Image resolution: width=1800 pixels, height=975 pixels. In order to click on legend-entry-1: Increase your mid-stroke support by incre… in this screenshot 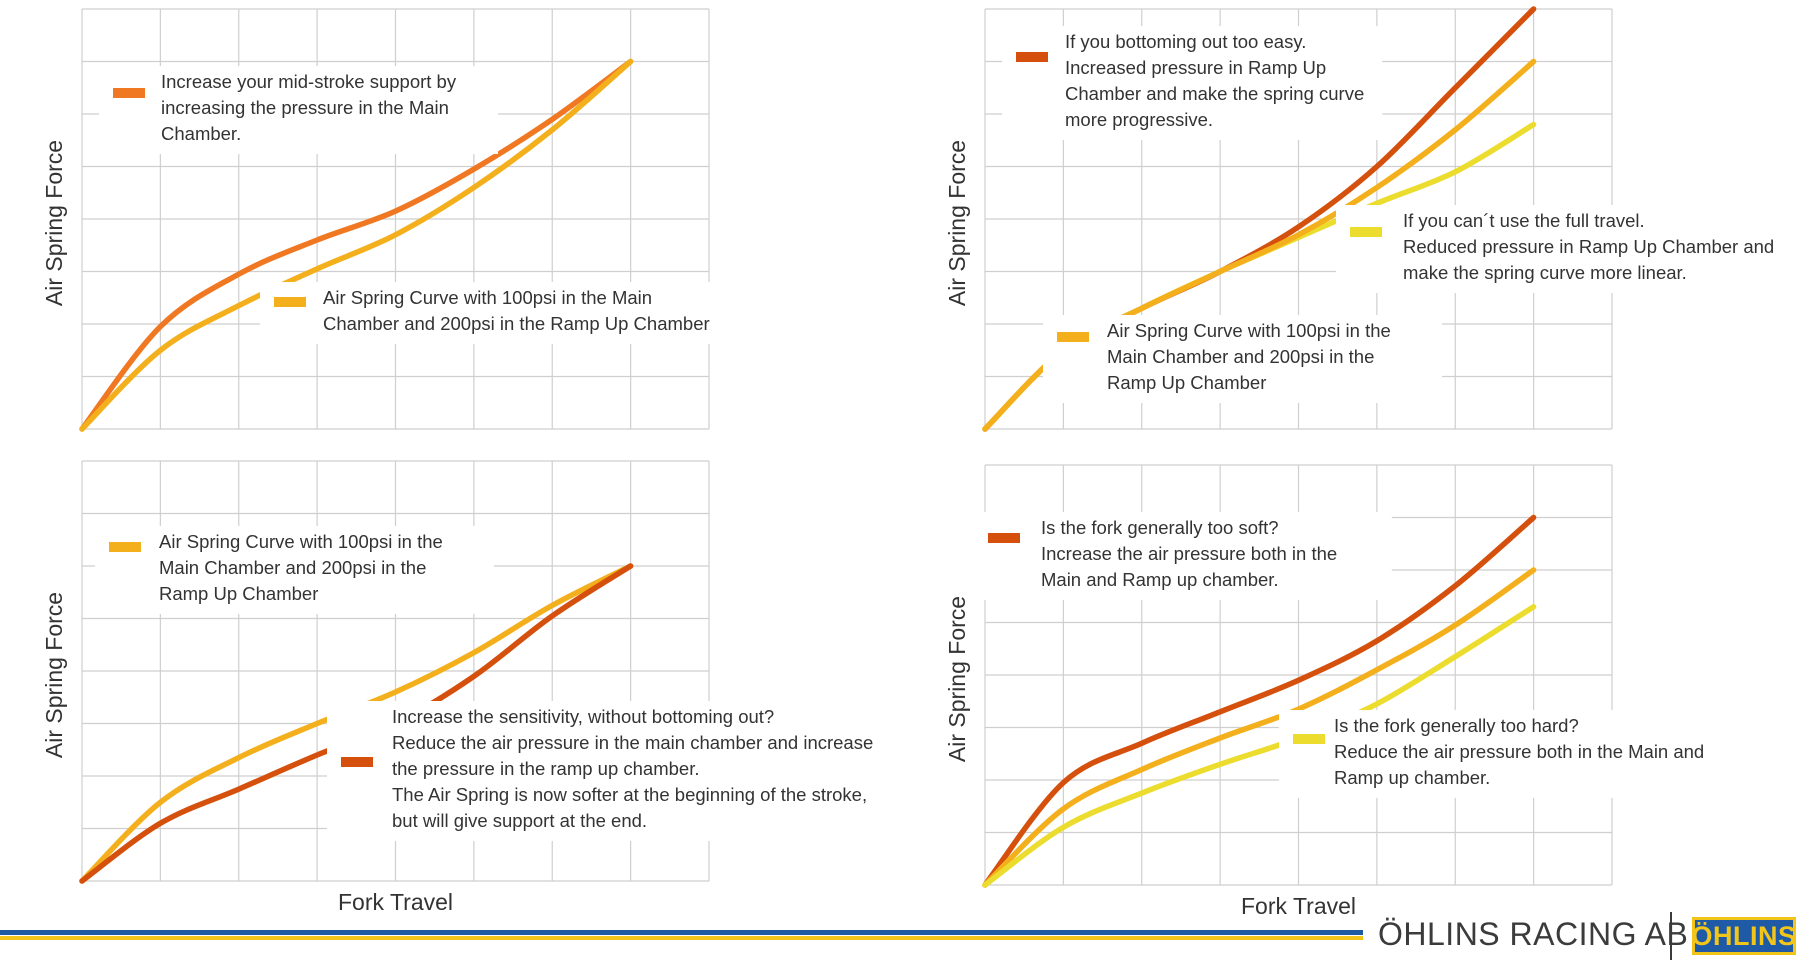, I will do `click(298, 110)`.